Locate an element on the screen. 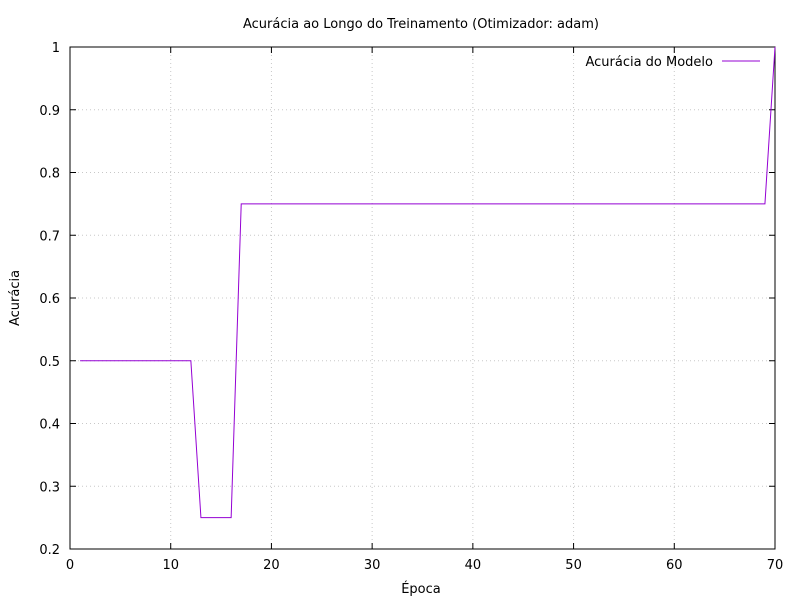 The image size is (800, 600). y-tick-label: 1 is located at coordinates (56, 48).